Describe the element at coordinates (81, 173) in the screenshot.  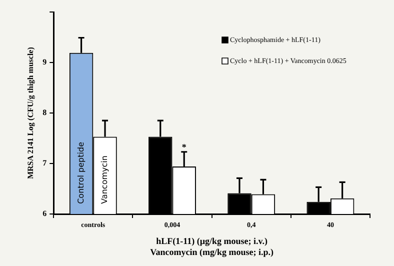
I see `annotation: Control peptide` at that location.